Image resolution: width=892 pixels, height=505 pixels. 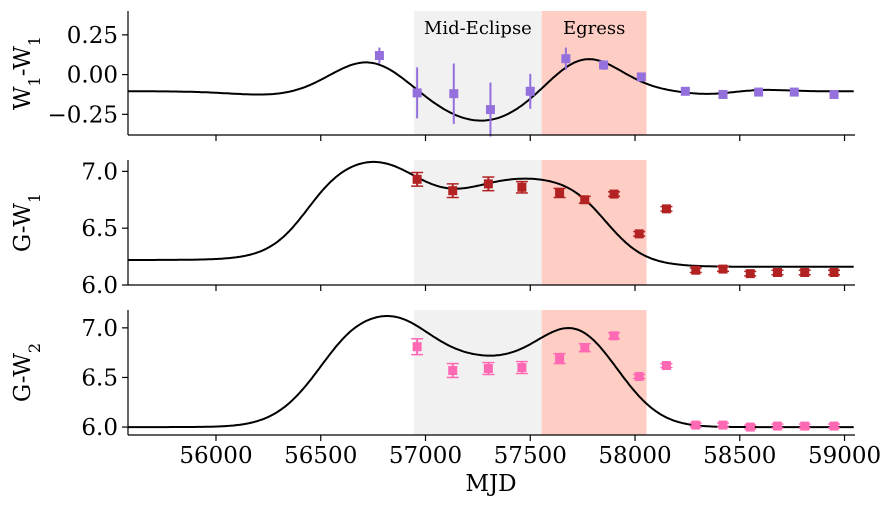 What do you see at coordinates (594, 28) in the screenshot?
I see `region-label-egress: Egress` at bounding box center [594, 28].